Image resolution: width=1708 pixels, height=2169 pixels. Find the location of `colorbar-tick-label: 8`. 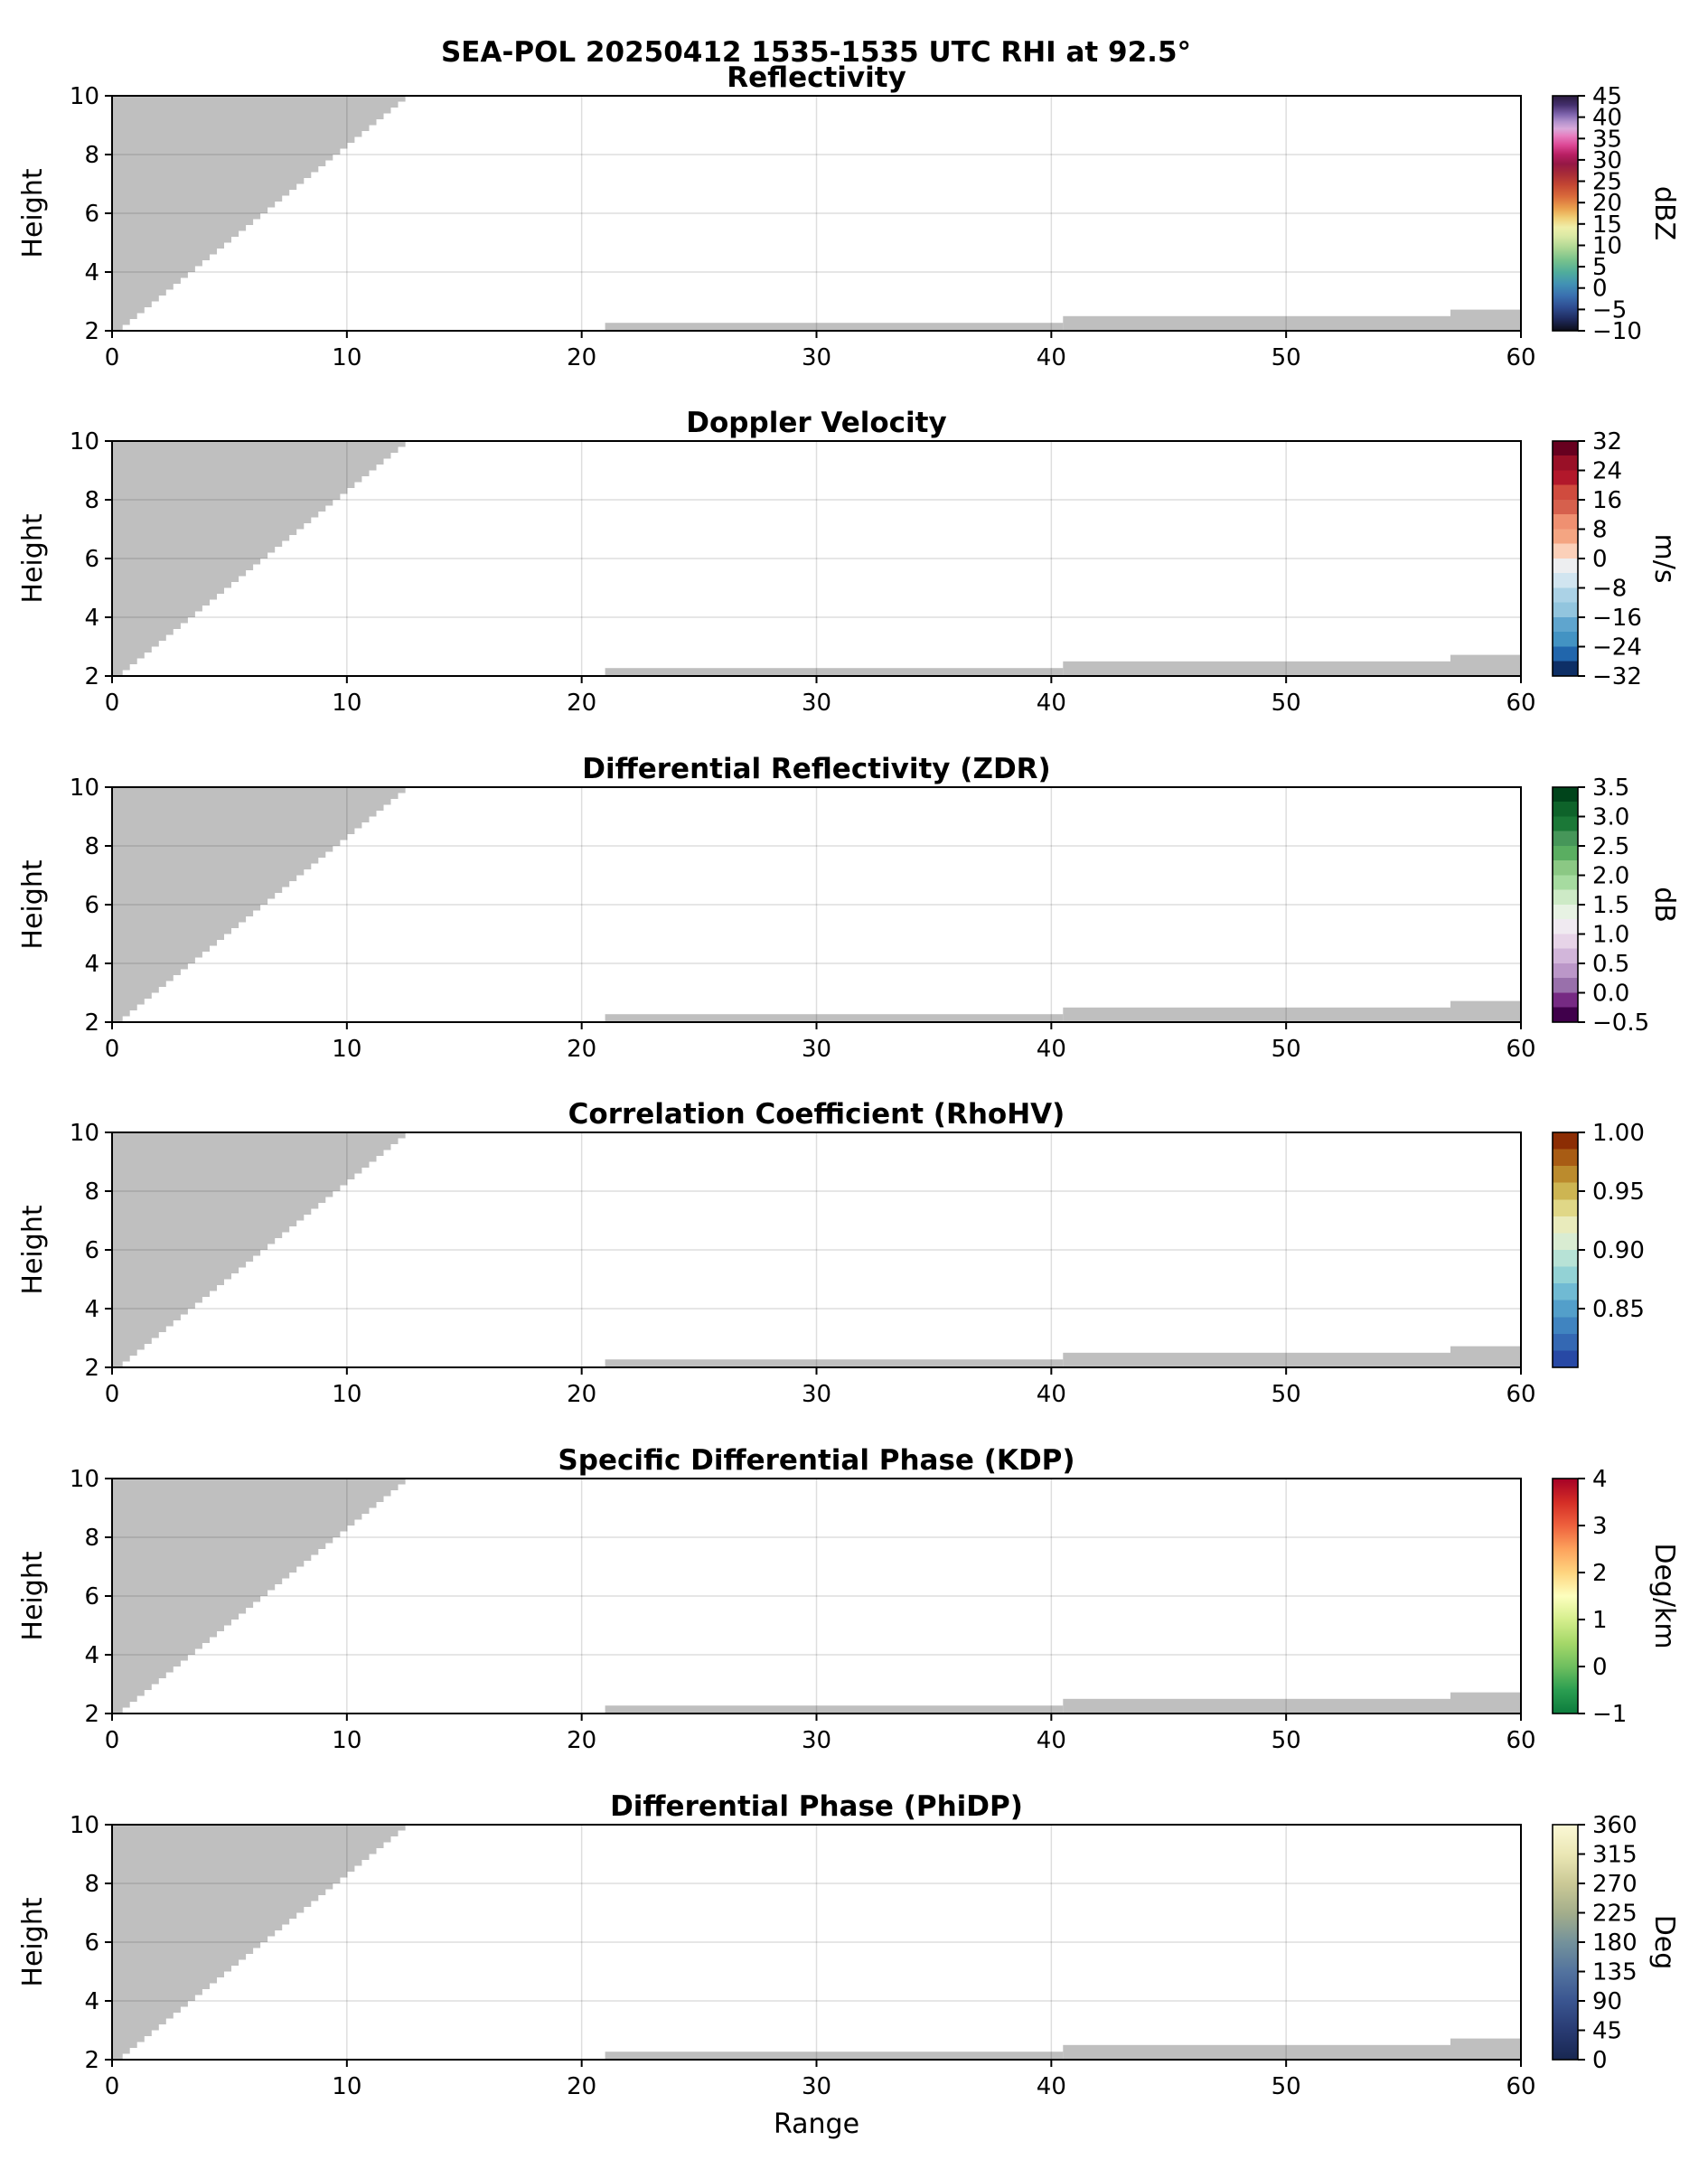

colorbar-tick-label: 8 is located at coordinates (1600, 530).